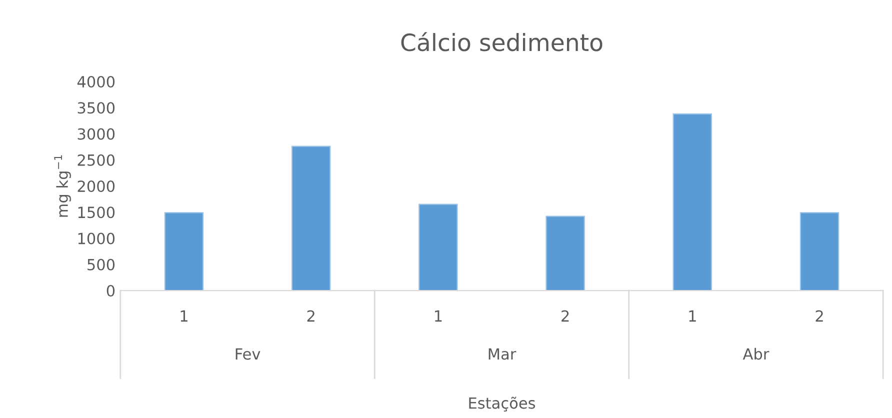 Image resolution: width=892 pixels, height=418 pixels. I want to click on text: Fev, so click(248, 354).